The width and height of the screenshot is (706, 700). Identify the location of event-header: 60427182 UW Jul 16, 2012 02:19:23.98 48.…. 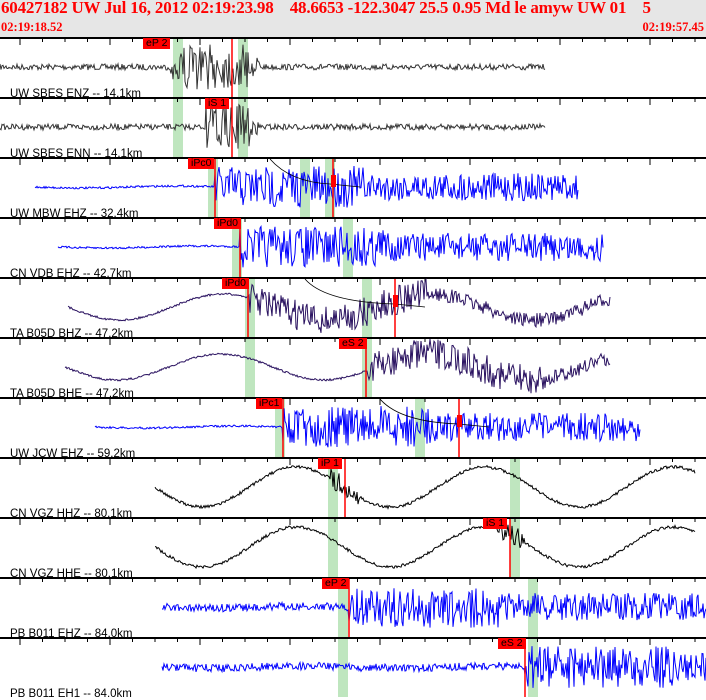
(353, 18).